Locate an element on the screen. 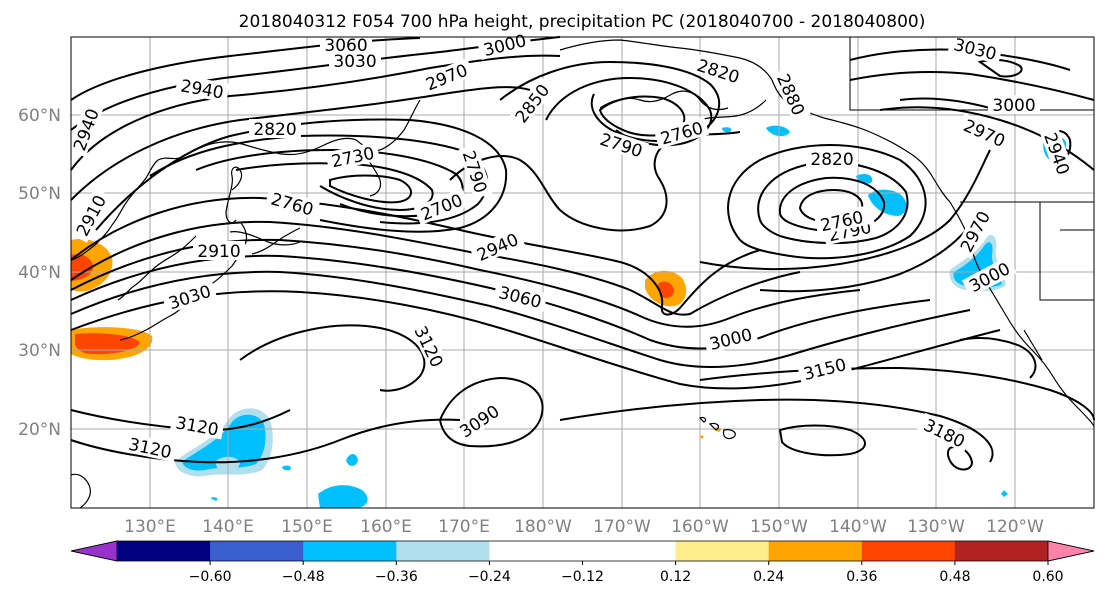 The width and height of the screenshot is (1105, 601). lon-label: 140°W is located at coordinates (858, 527).